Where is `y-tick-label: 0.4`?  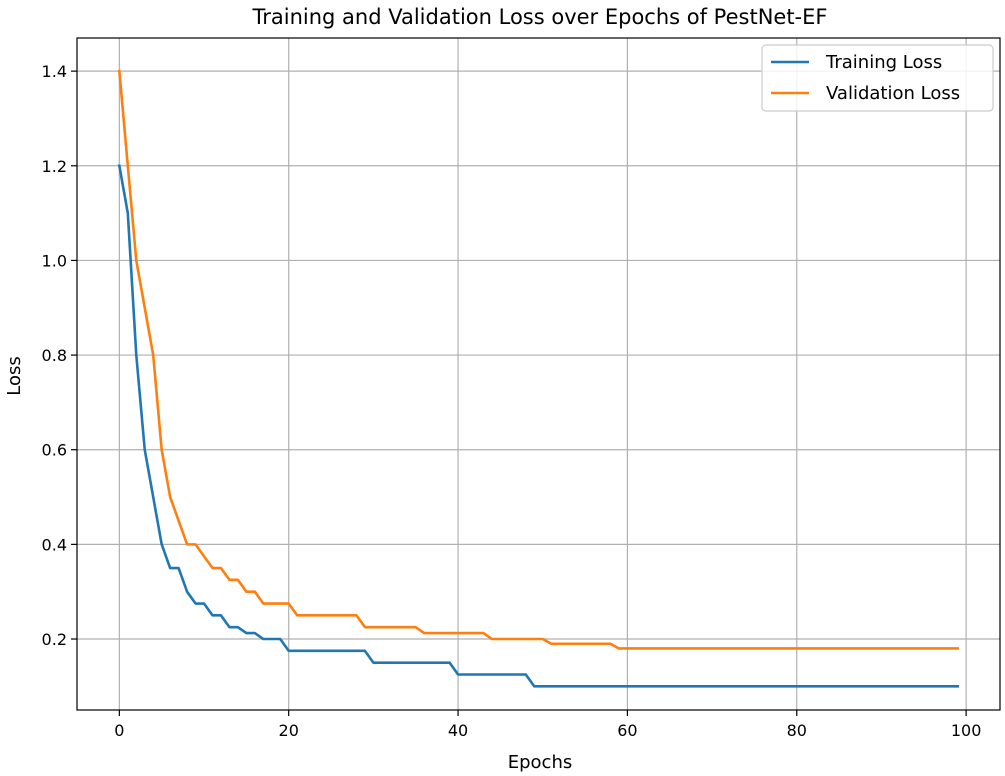 y-tick-label: 0.4 is located at coordinates (54, 544).